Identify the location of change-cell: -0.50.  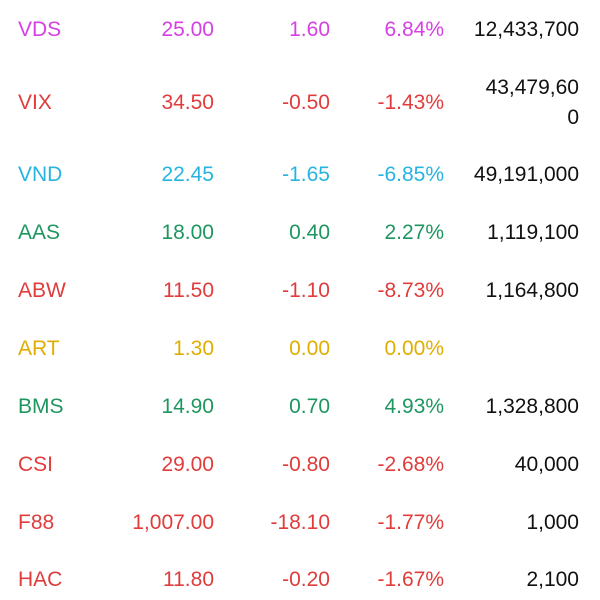
(306, 102).